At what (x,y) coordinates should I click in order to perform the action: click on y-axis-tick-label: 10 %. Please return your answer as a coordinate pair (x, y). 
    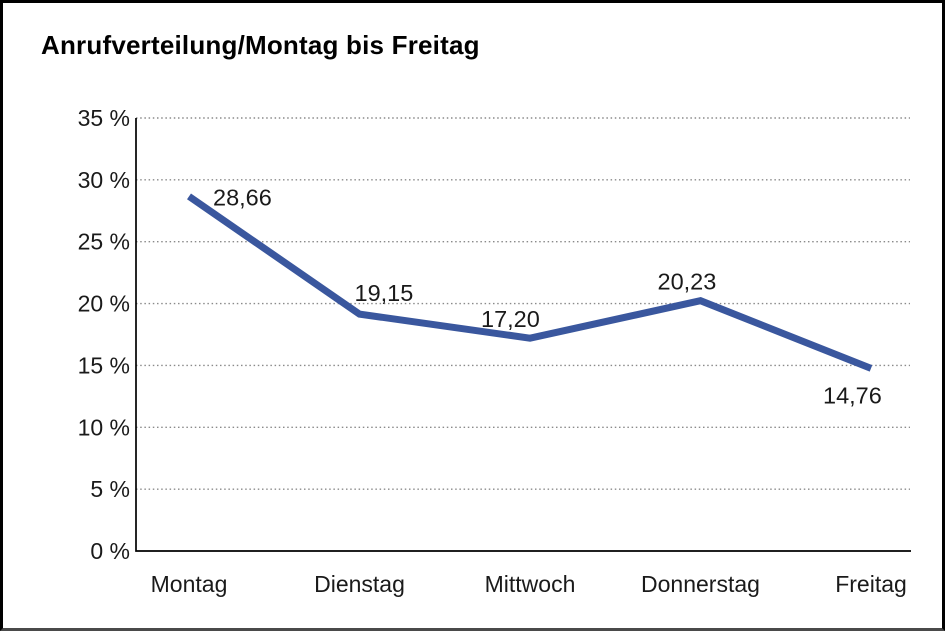
    Looking at the image, I should click on (104, 427).